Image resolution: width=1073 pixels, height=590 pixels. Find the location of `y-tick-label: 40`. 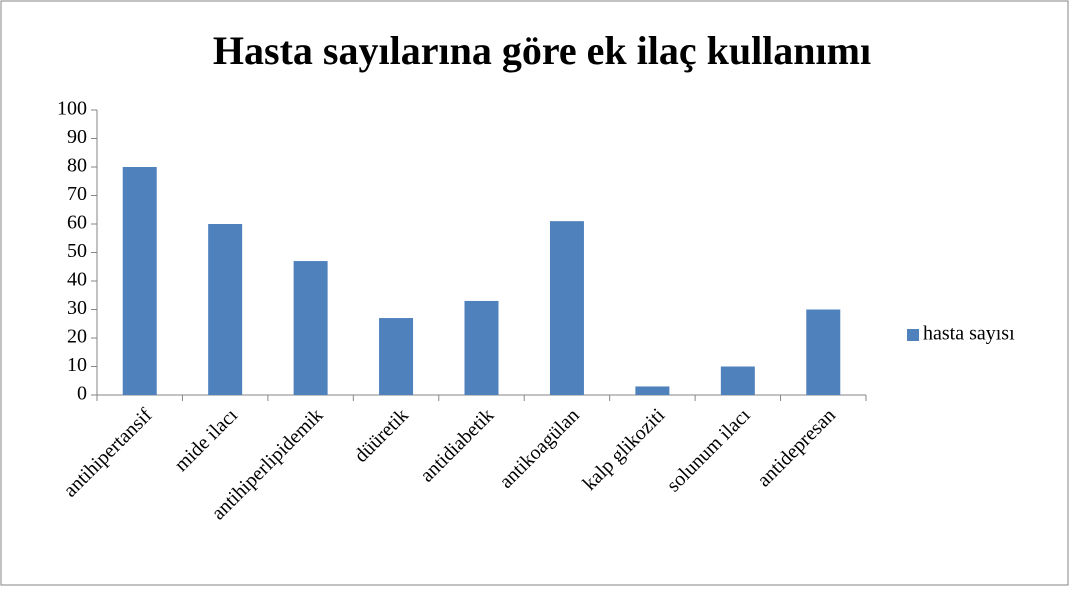

y-tick-label: 40 is located at coordinates (77, 280).